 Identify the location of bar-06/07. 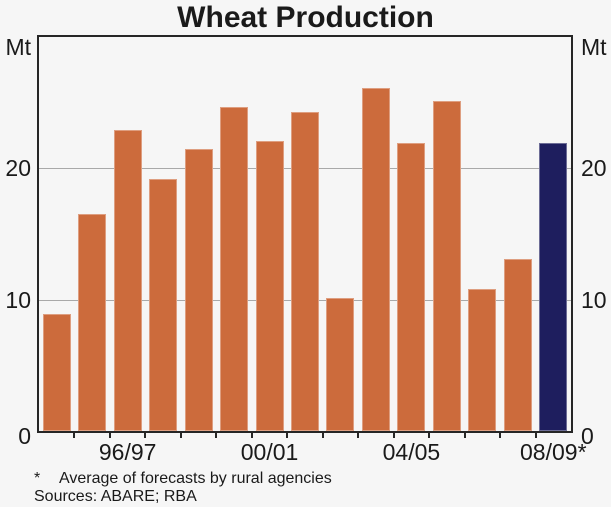
(482, 360).